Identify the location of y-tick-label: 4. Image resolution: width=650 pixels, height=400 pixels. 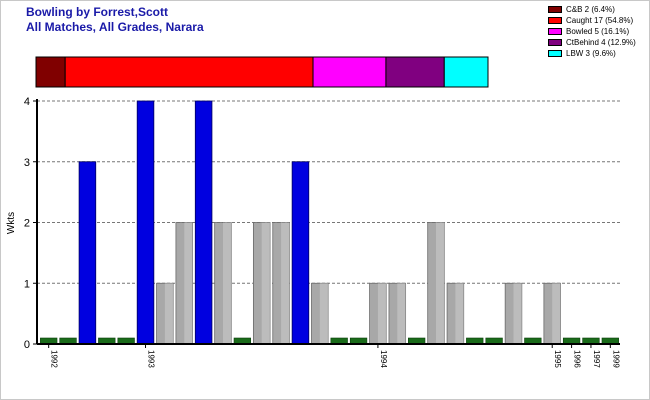
(27, 102).